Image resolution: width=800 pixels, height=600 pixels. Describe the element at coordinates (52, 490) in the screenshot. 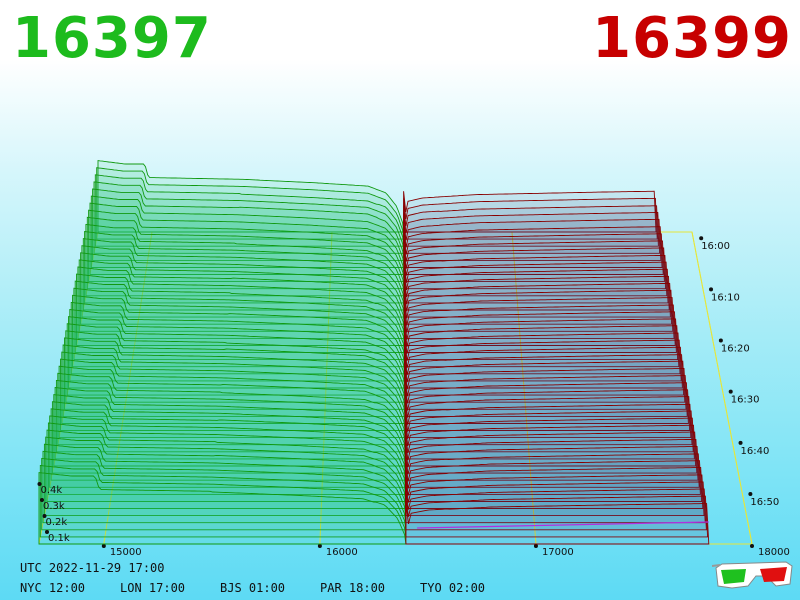

I see `y-tick-label: 0.4k` at that location.